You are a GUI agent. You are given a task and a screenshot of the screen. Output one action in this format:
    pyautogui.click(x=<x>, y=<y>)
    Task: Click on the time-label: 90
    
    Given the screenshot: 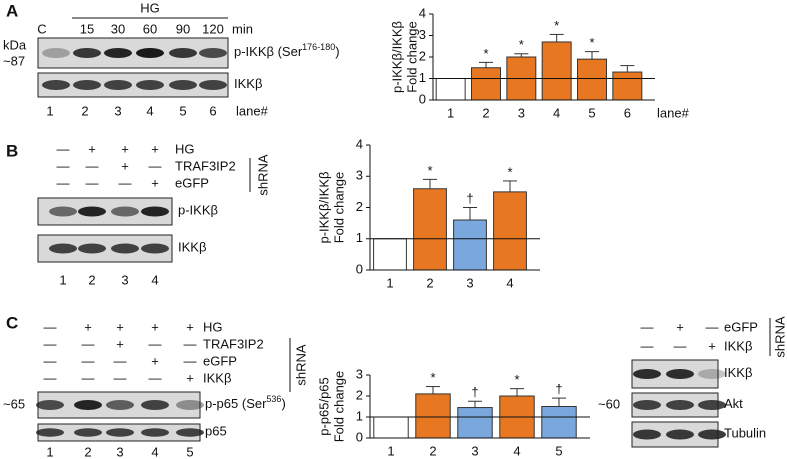 What is the action you would take?
    pyautogui.click(x=183, y=28)
    